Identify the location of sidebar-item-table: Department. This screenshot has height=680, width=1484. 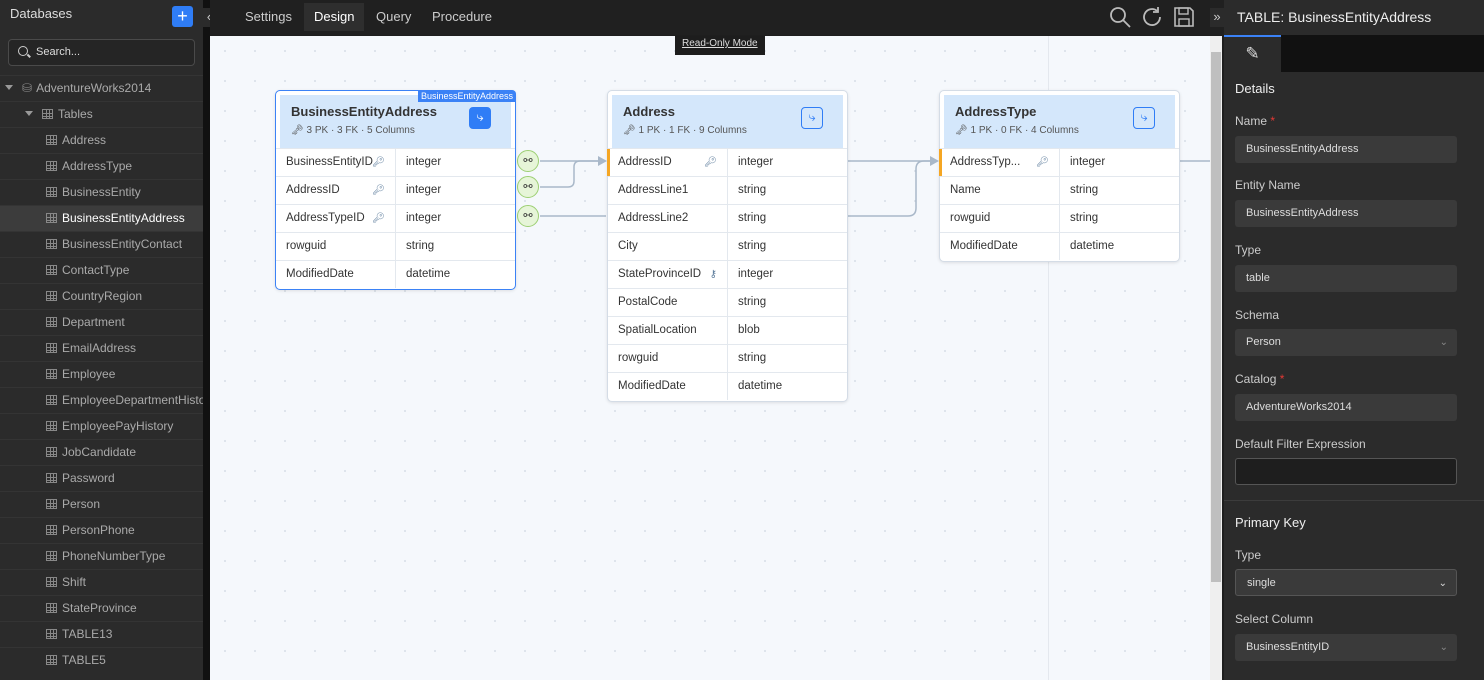
(101, 322).